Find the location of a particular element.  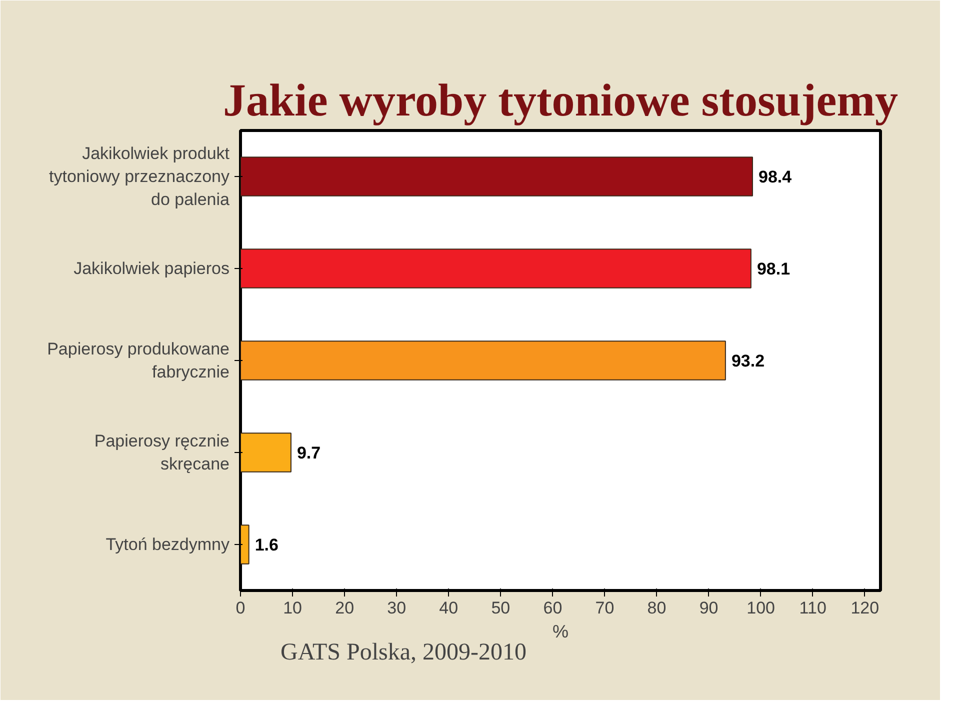

x-tick-label: 20 is located at coordinates (344, 608).